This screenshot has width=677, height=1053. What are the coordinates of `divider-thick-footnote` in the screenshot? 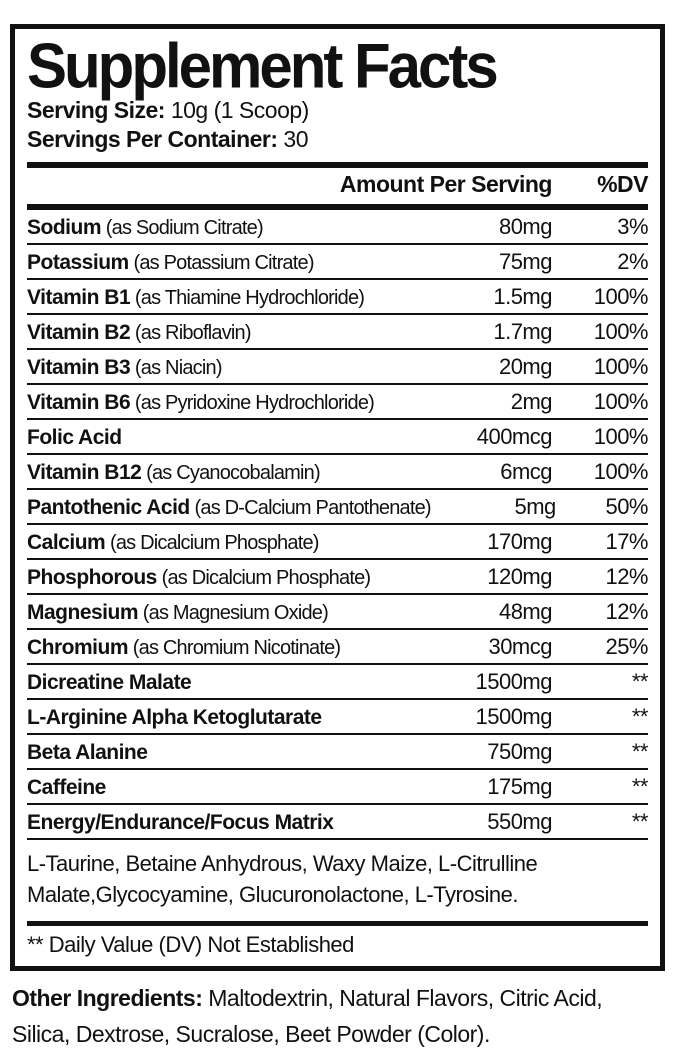 It's located at (337, 924).